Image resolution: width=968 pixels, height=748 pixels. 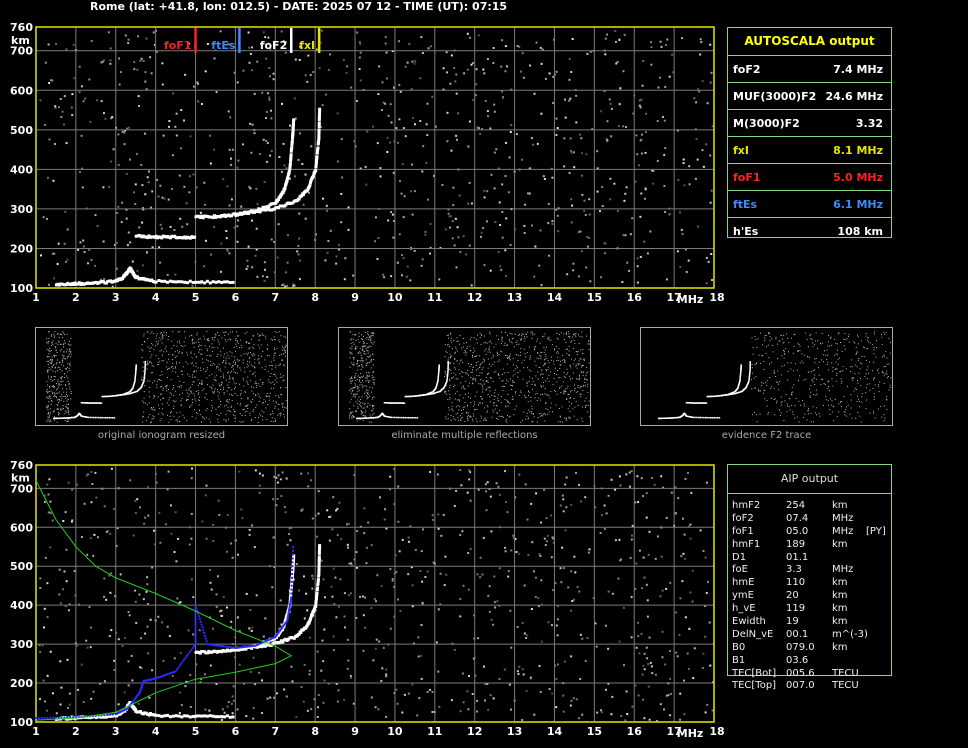 I want to click on autoscala-row: MUF(3000)F2 24.6 MHz, so click(x=809, y=95).